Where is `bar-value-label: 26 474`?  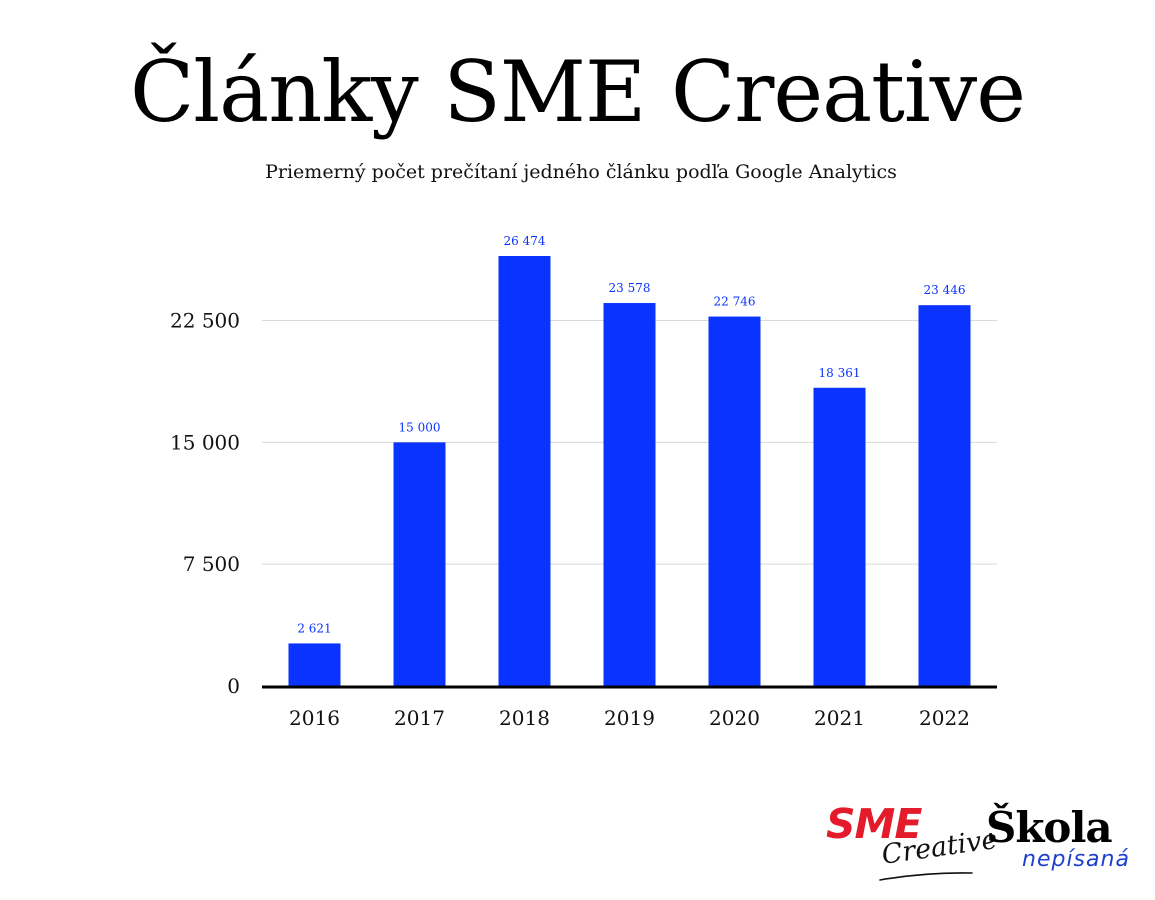 bar-value-label: 26 474 is located at coordinates (525, 241).